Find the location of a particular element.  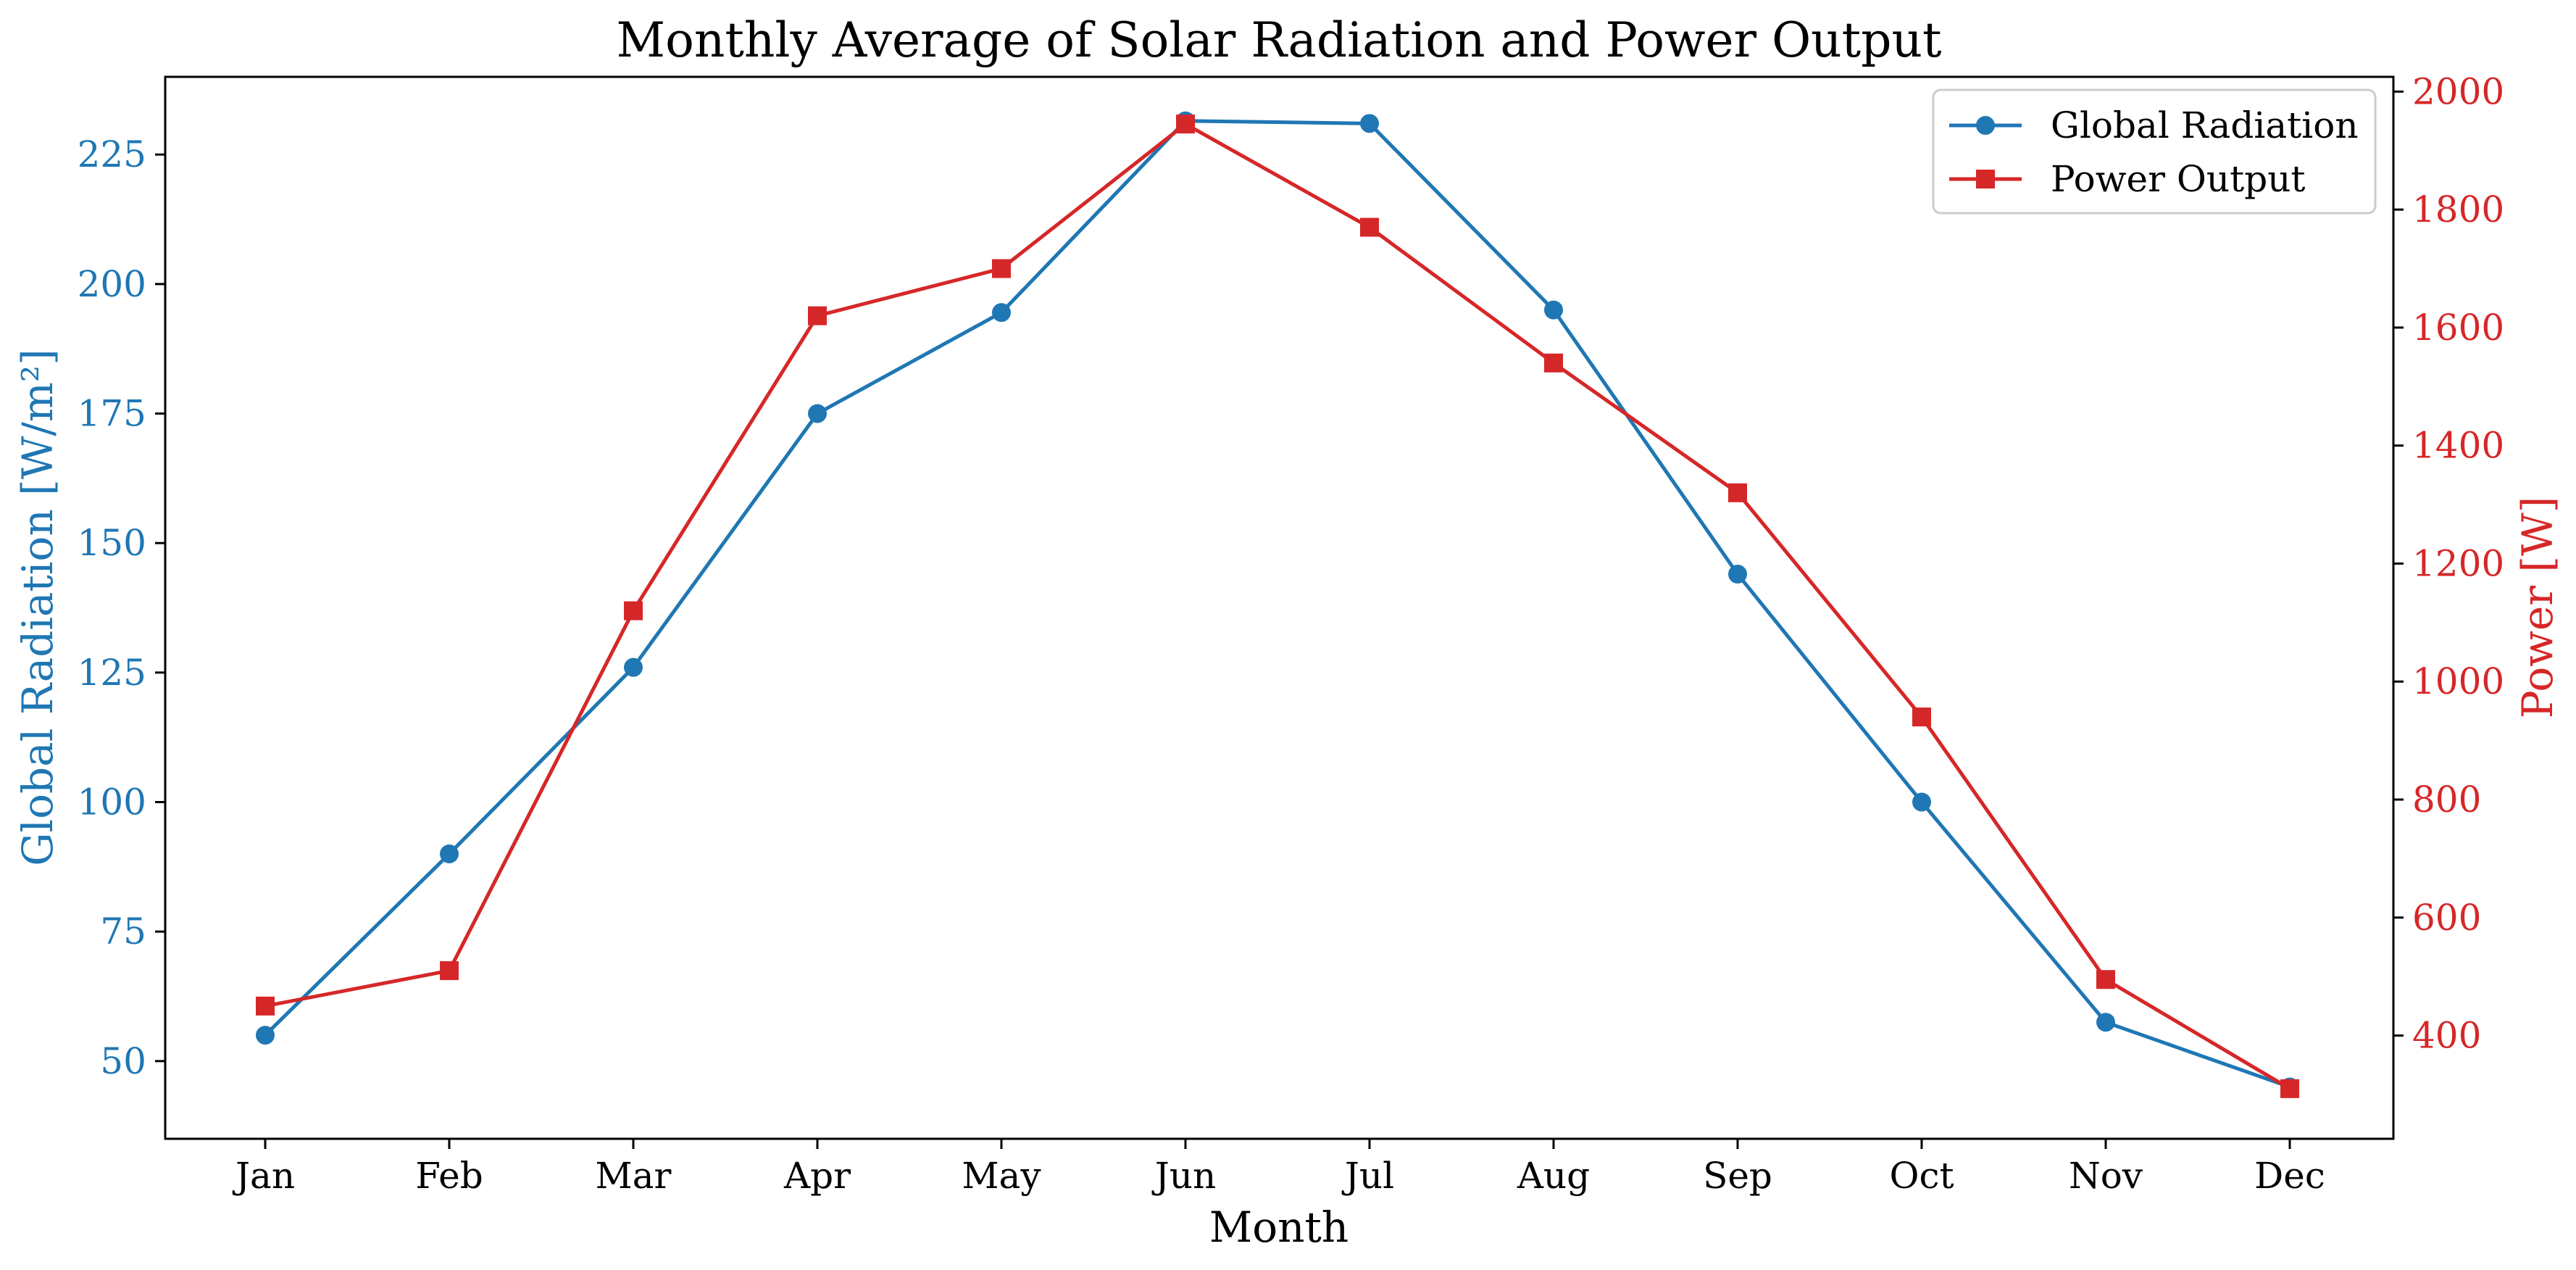

x-tick-label: Aug is located at coordinates (1553, 1176).